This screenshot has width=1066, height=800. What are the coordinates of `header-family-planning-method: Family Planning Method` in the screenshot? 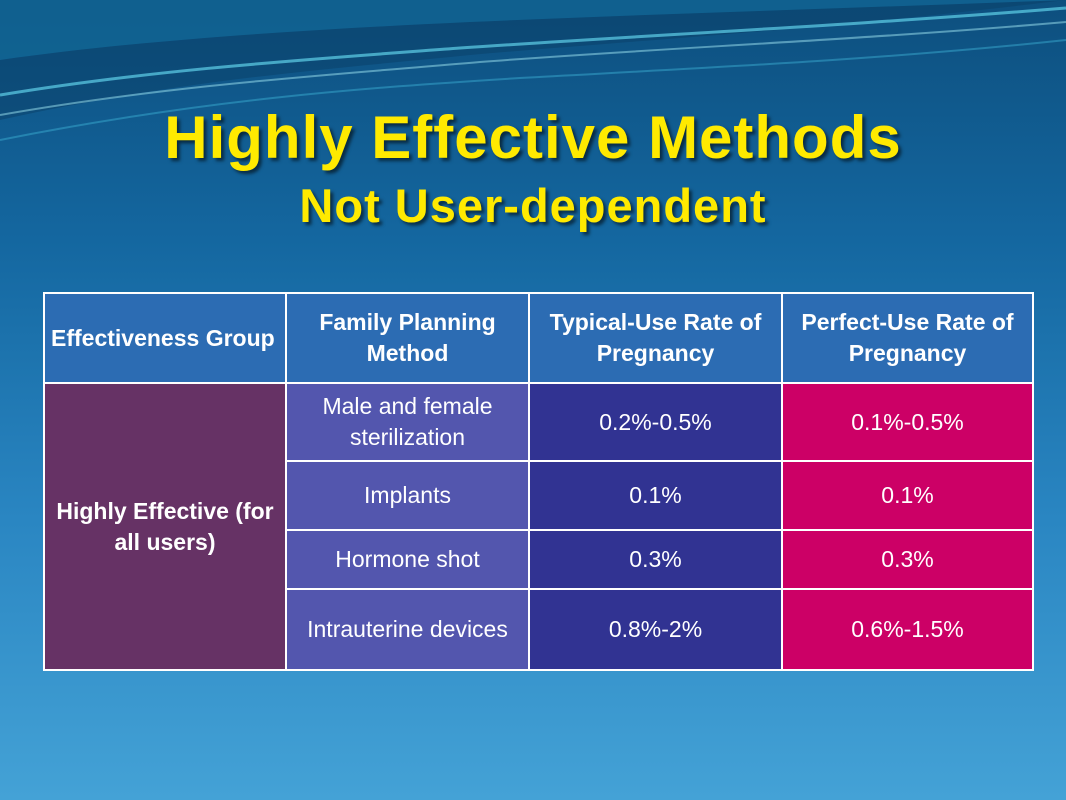 It's located at (407, 338).